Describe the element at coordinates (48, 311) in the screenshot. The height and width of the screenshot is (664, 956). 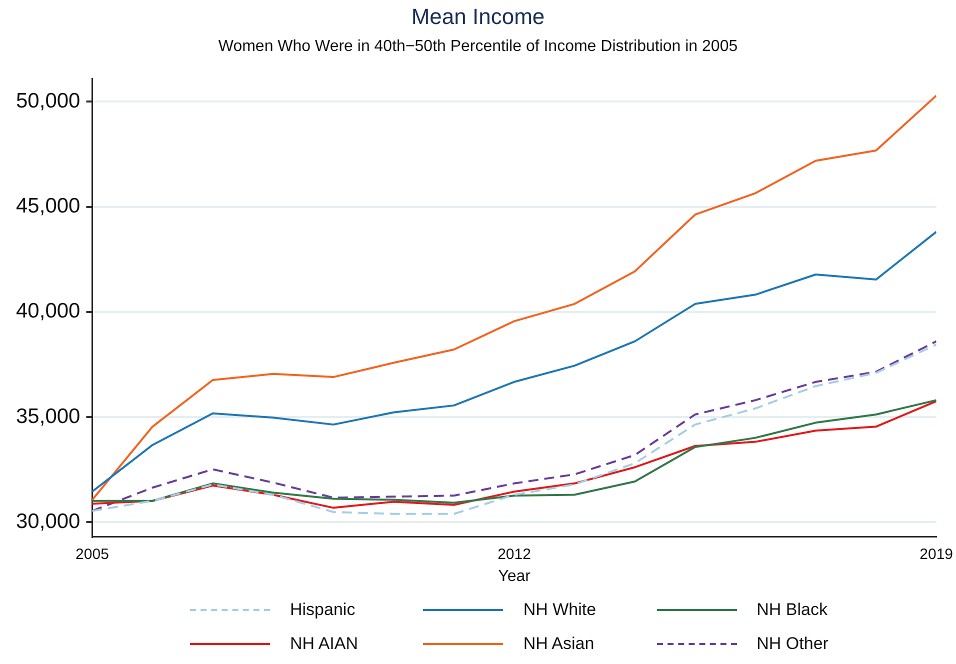
I see `y-tick-label: 40,000` at that location.